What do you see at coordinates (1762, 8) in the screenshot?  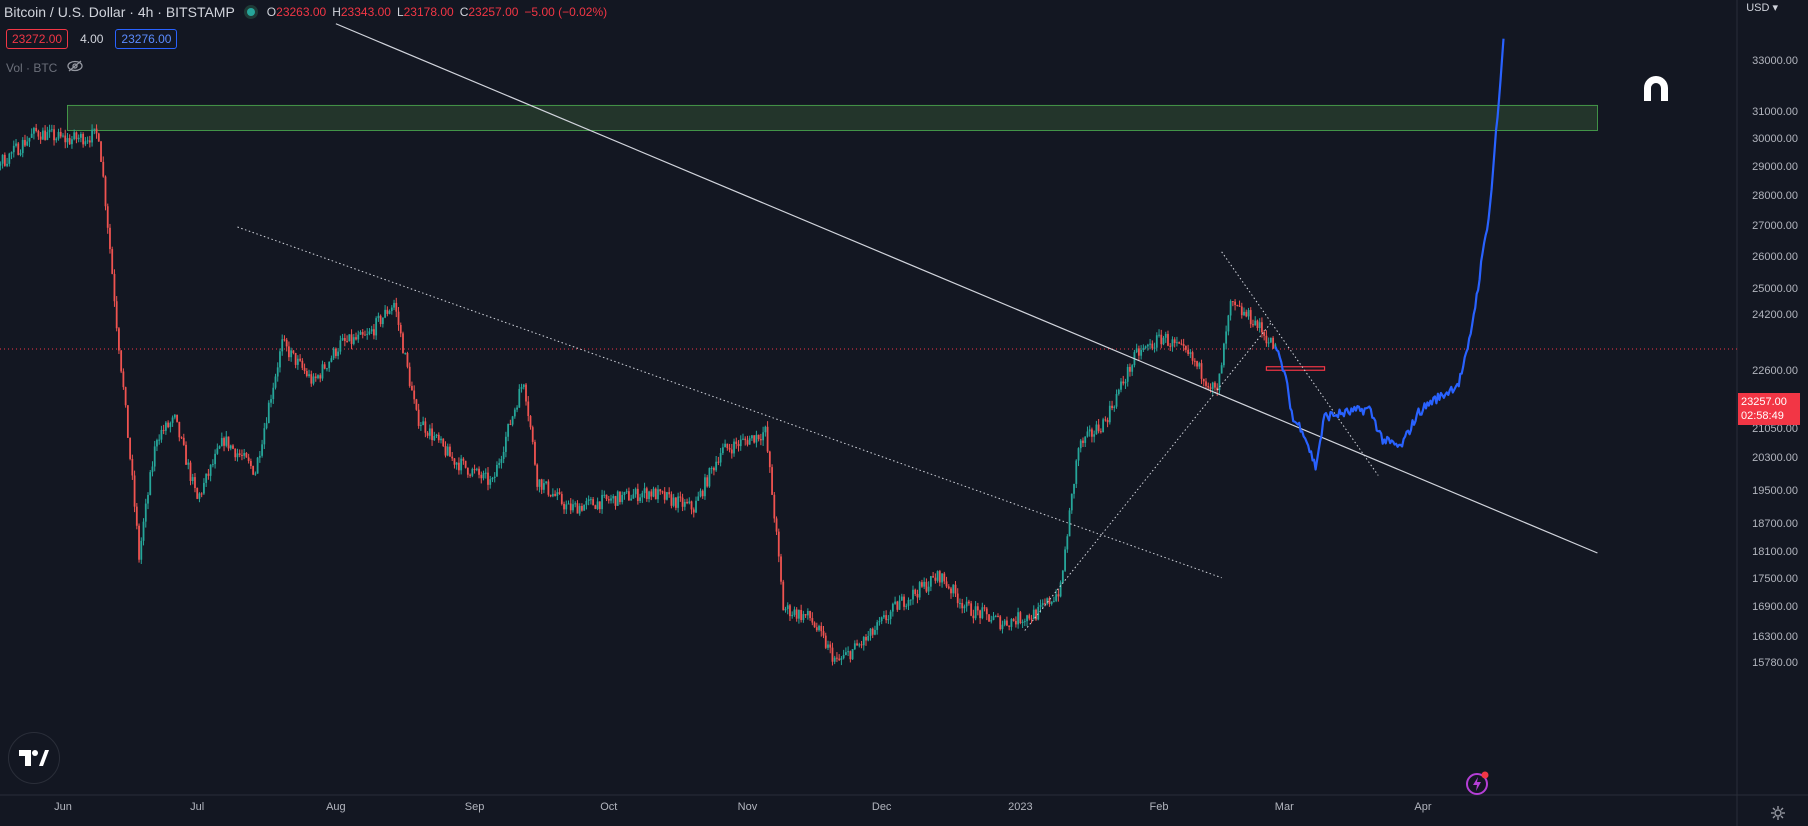 I see `currency-selector: USD ▾` at bounding box center [1762, 8].